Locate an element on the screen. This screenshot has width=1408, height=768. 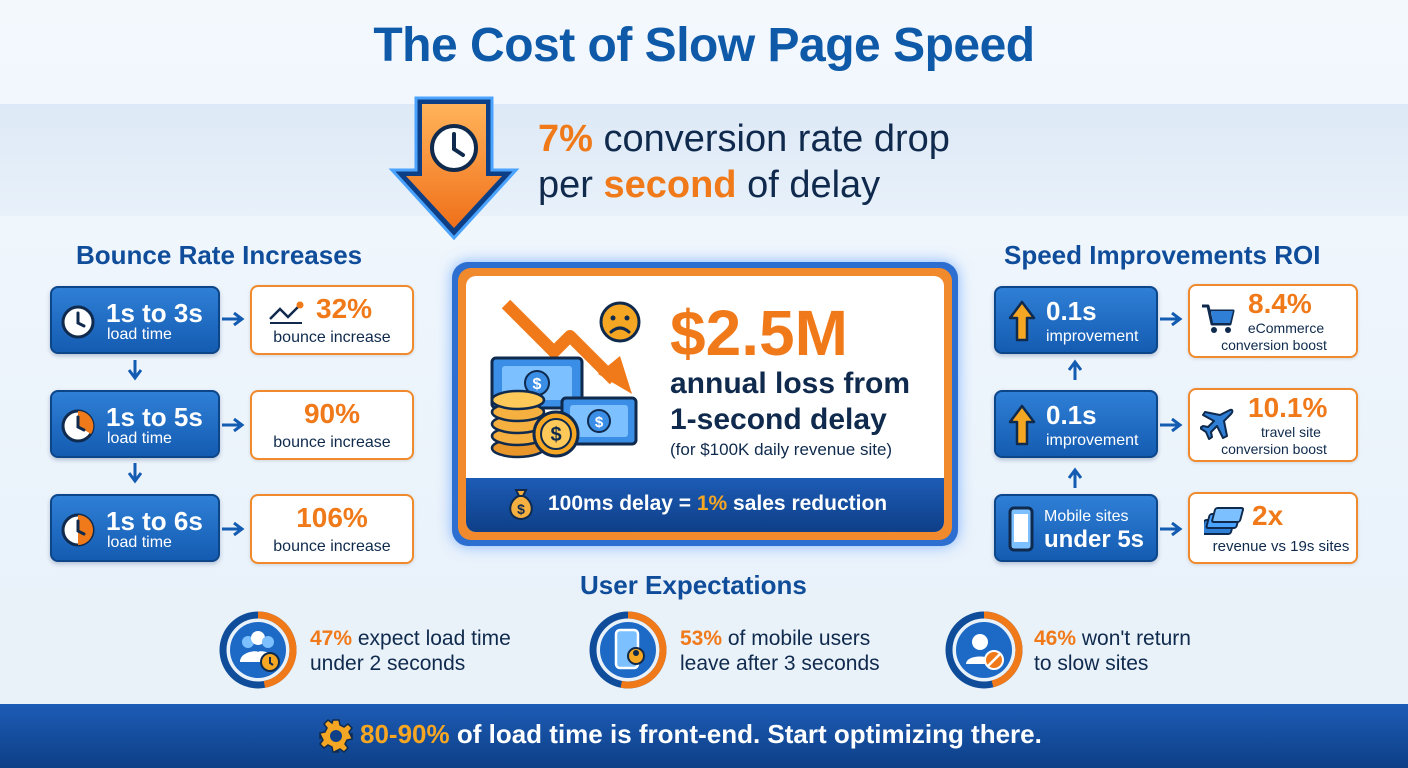
range-value: 1s to 3s is located at coordinates (154, 313).